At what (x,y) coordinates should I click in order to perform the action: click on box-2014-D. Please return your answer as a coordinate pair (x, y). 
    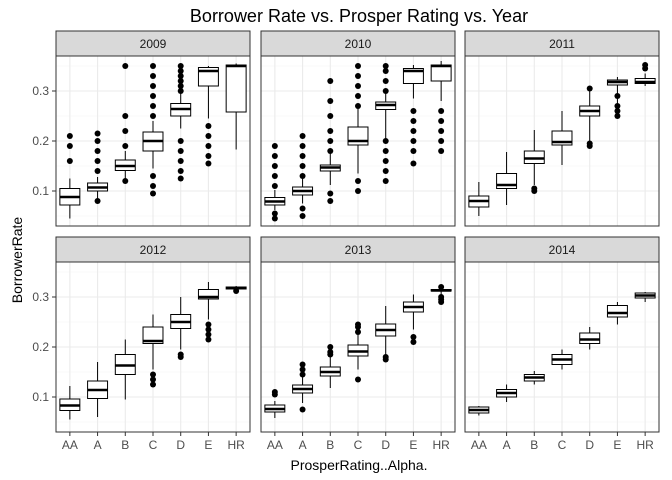
    Looking at the image, I should click on (590, 338).